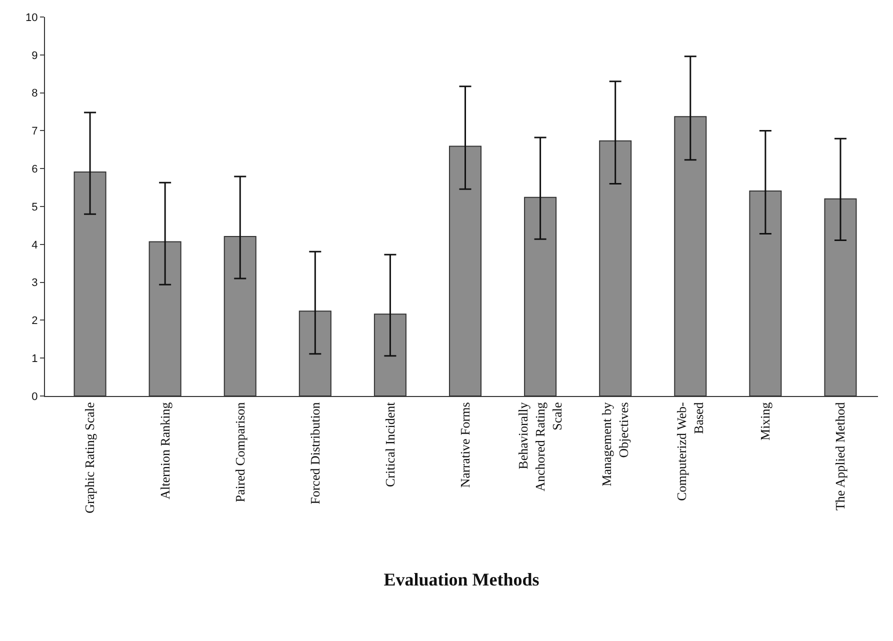  Describe the element at coordinates (765, 421) in the screenshot. I see `x-tick-label: Mixing` at that location.